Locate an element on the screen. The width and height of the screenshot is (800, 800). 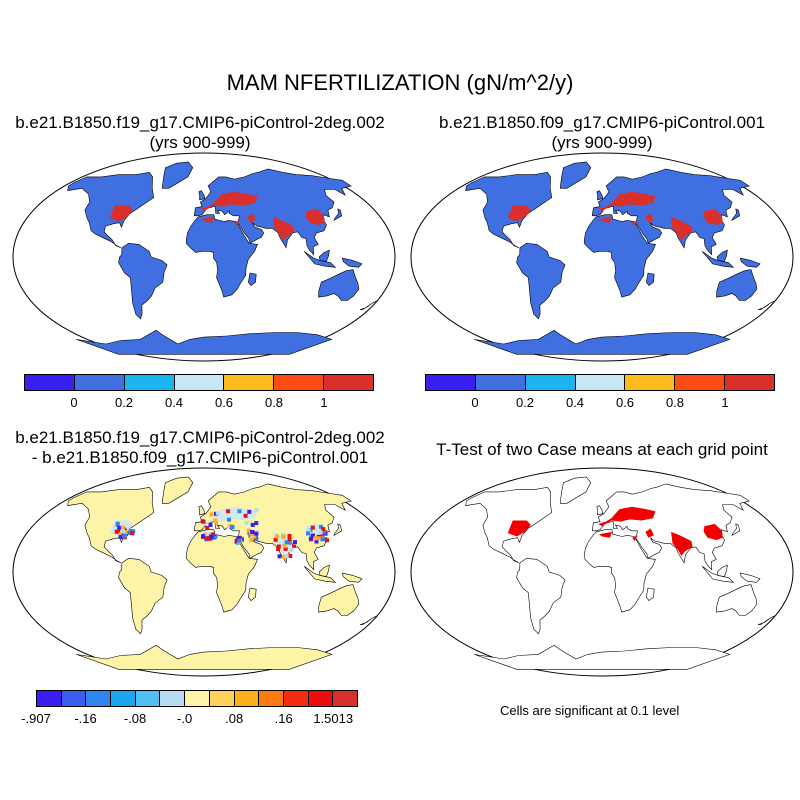
landmass-africa is located at coordinates (619, 571).